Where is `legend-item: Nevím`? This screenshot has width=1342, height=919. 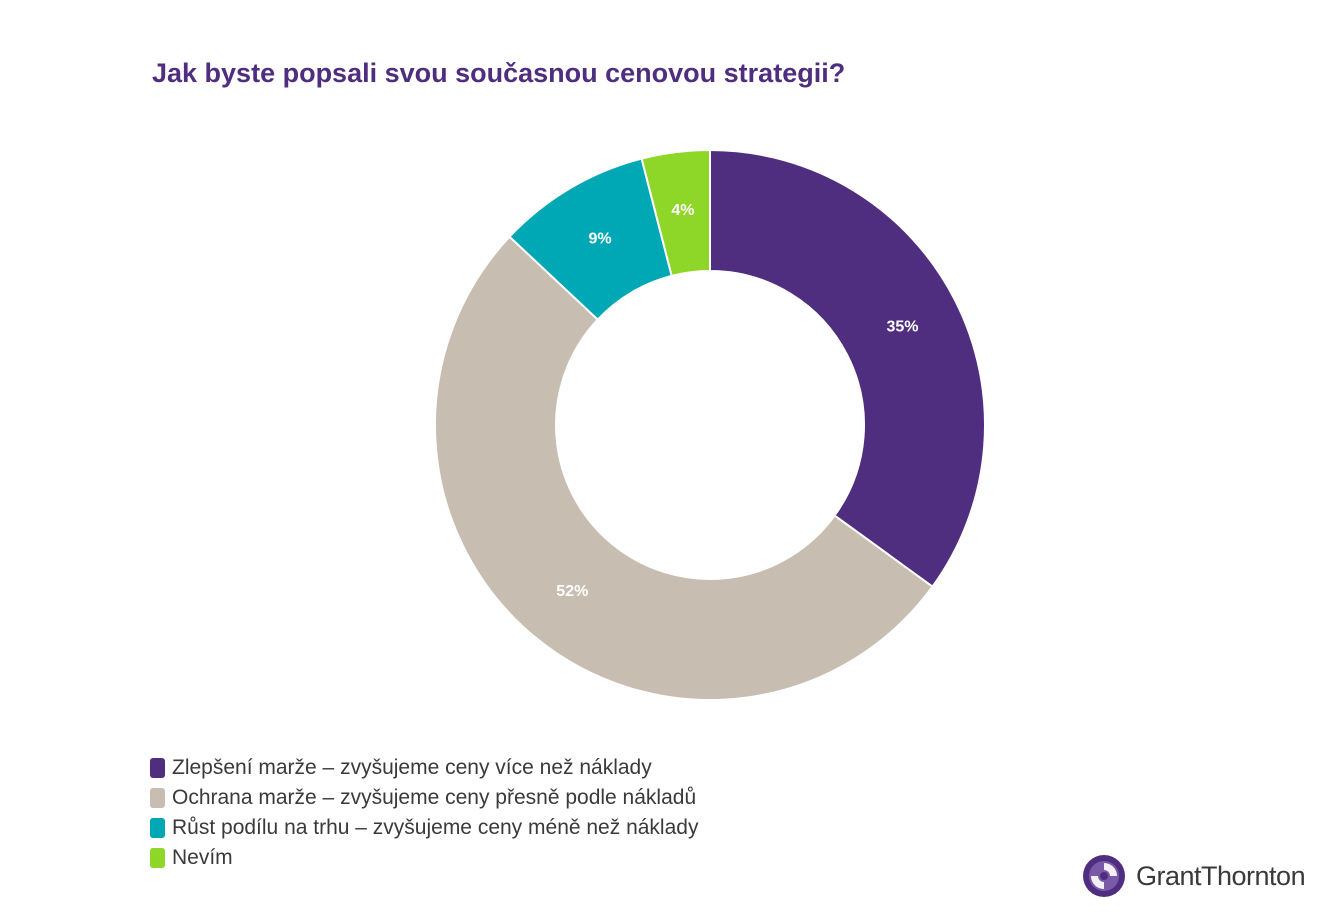
legend-item: Nevím is located at coordinates (424, 858).